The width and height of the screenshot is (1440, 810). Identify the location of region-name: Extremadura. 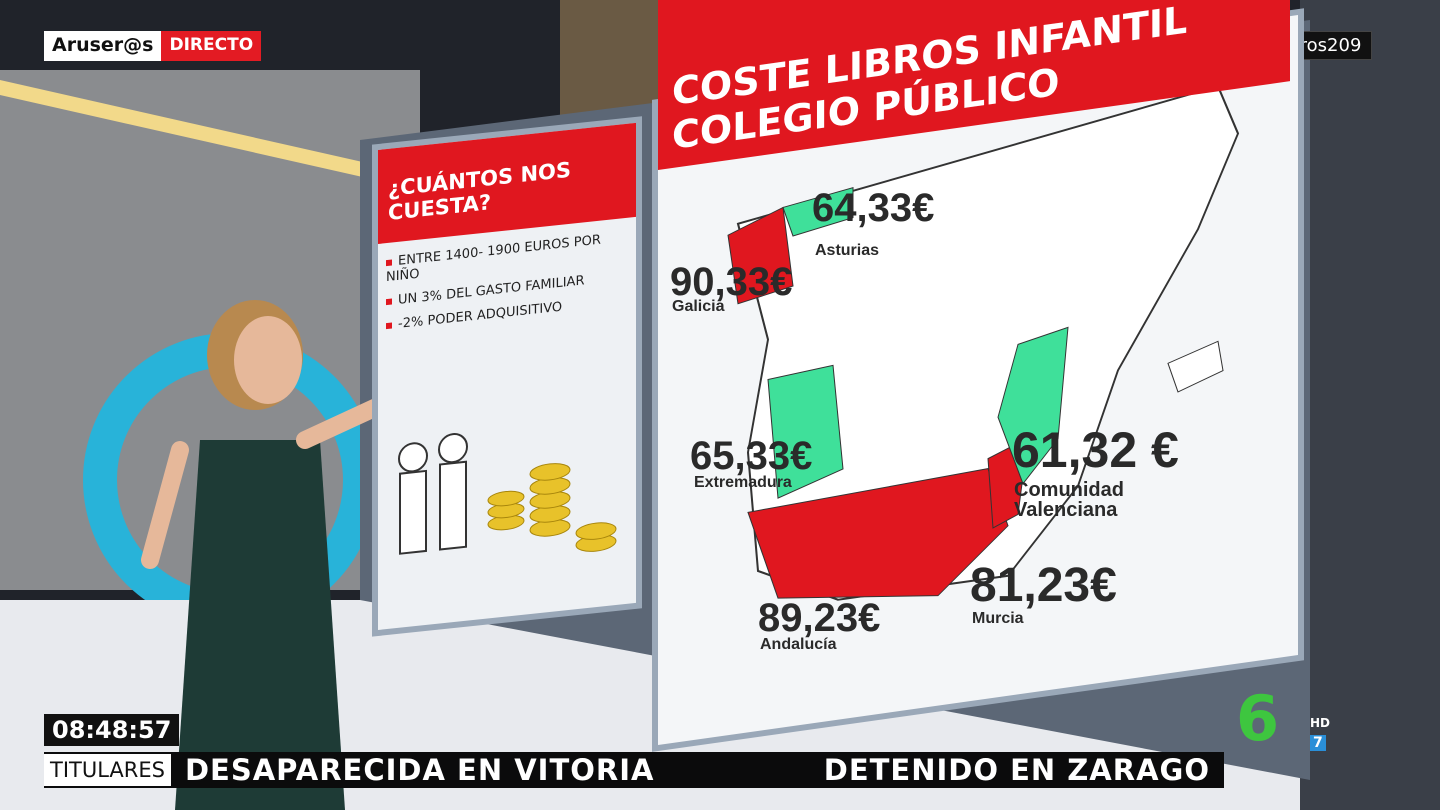
(743, 482).